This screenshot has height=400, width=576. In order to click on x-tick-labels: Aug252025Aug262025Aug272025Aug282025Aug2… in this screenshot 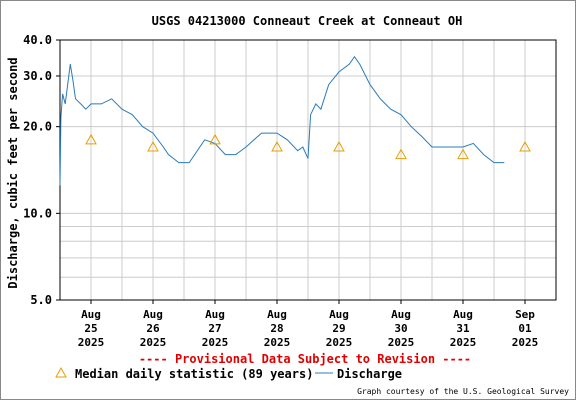, I will do `click(308, 328)`.